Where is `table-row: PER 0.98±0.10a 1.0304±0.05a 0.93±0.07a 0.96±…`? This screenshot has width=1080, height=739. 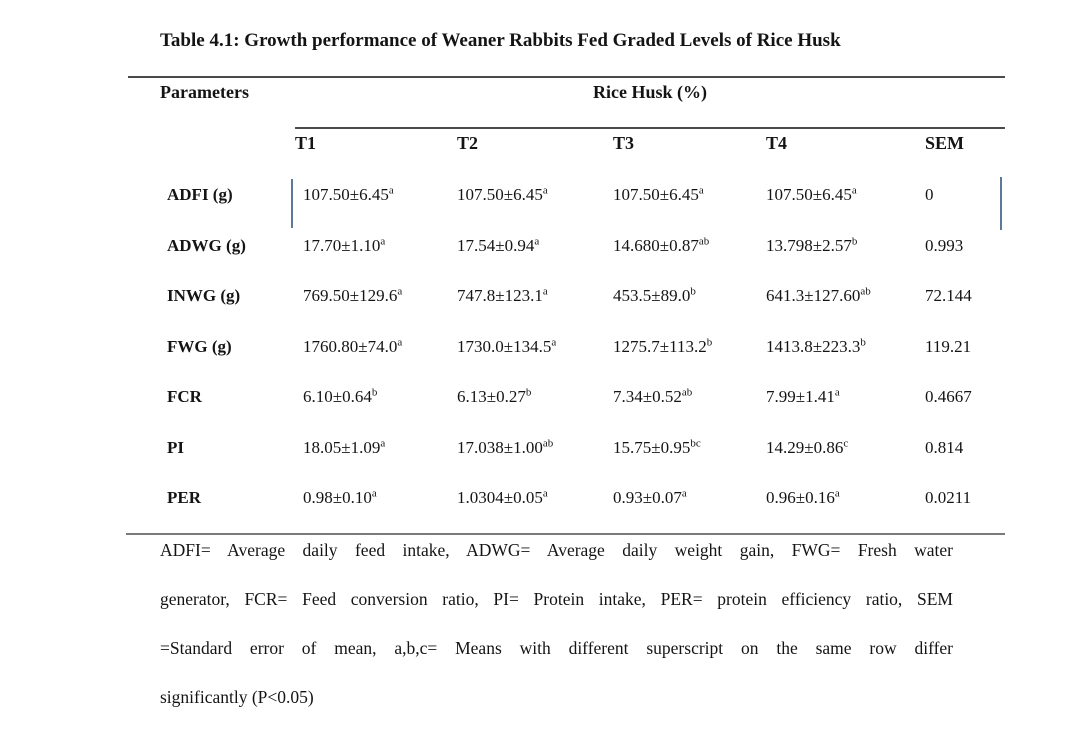
table-row: PER 0.98±0.10a 1.0304±0.05a 0.93±0.07a 0.96±… is located at coordinates (540, 499).